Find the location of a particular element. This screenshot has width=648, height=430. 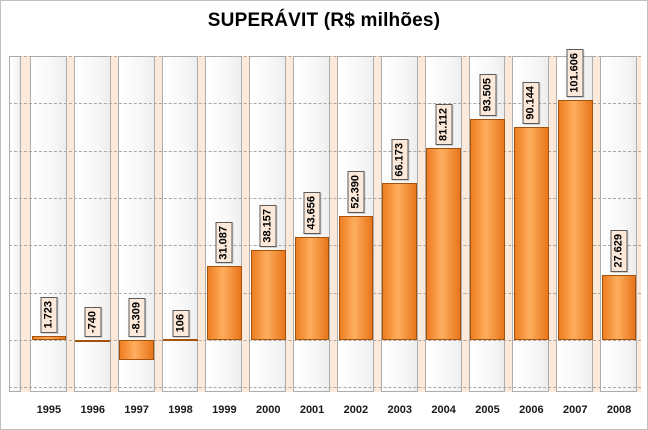

x-axis-label: 2006 is located at coordinates (531, 410).